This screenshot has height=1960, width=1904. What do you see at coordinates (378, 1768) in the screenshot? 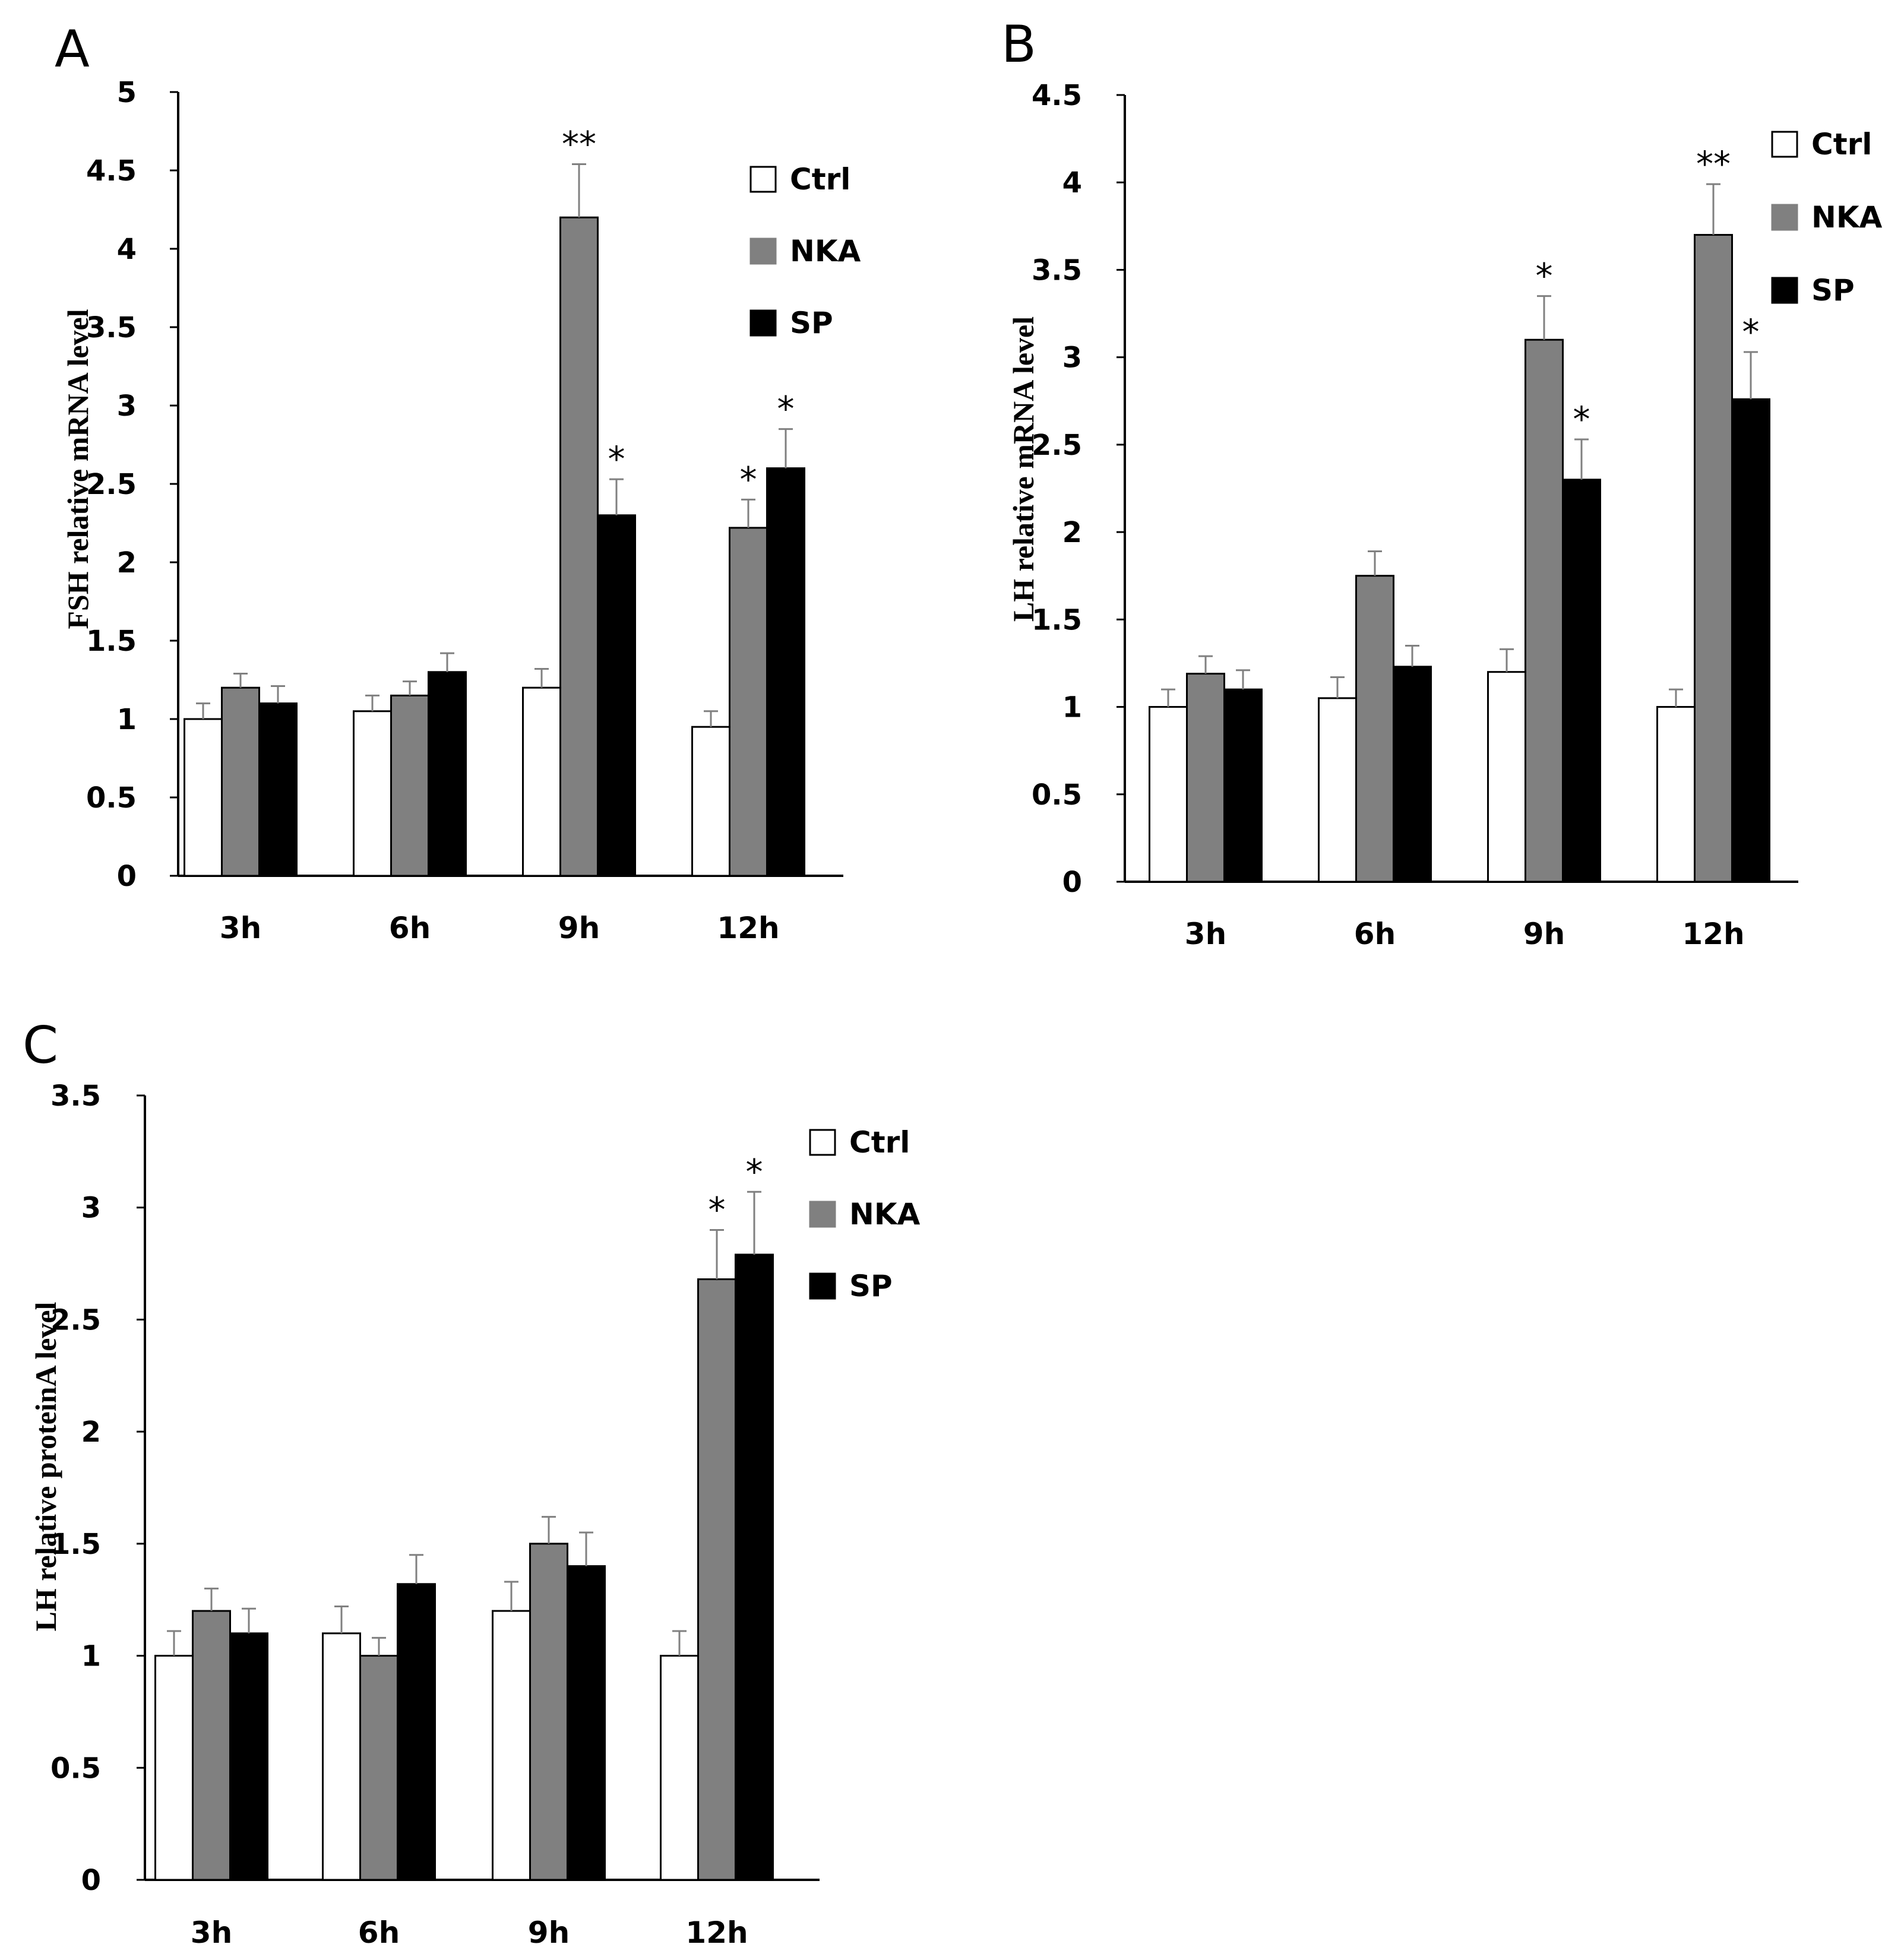
I see `panel-c-bar-nka-6h` at bounding box center [378, 1768].